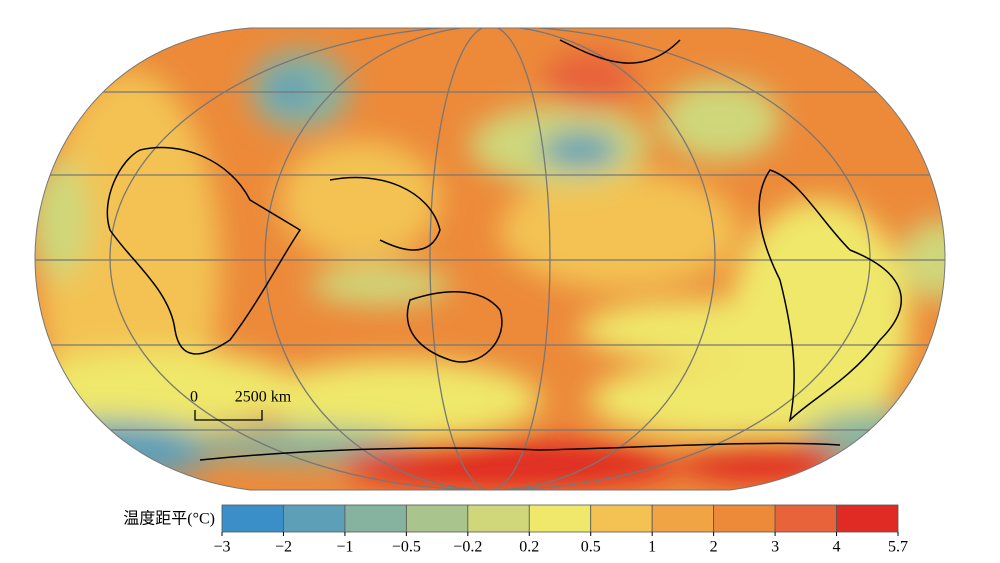 This screenshot has width=1000, height=563. I want to click on legend-tick-label: −3, so click(221, 547).